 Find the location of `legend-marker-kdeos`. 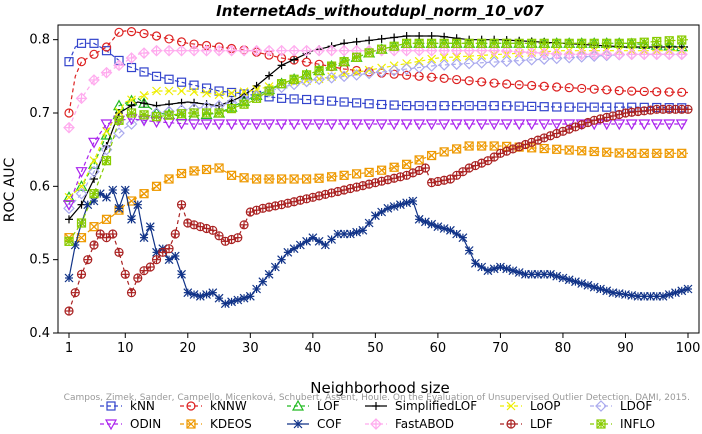

legend-marker-kdeos is located at coordinates (191, 424).